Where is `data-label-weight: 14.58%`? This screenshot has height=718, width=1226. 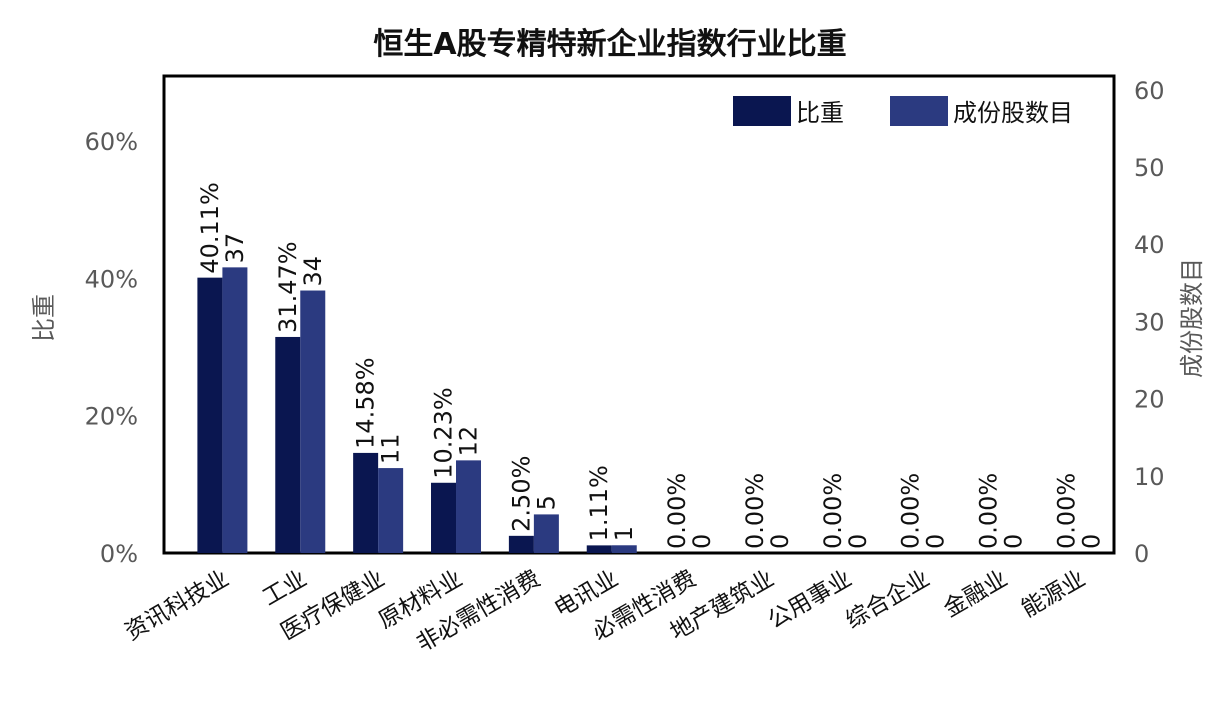 data-label-weight: 14.58% is located at coordinates (366, 403).